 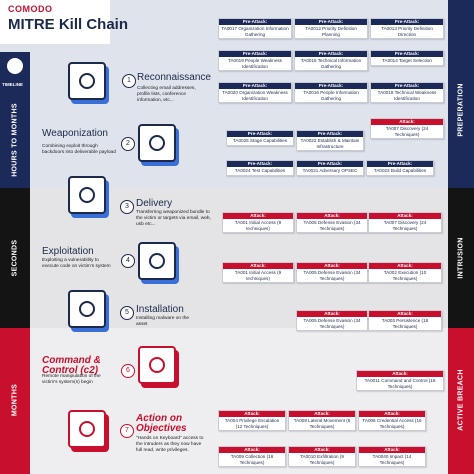 I want to click on tactic-name: TA0023 Build Capabilities, so click(x=400, y=170).